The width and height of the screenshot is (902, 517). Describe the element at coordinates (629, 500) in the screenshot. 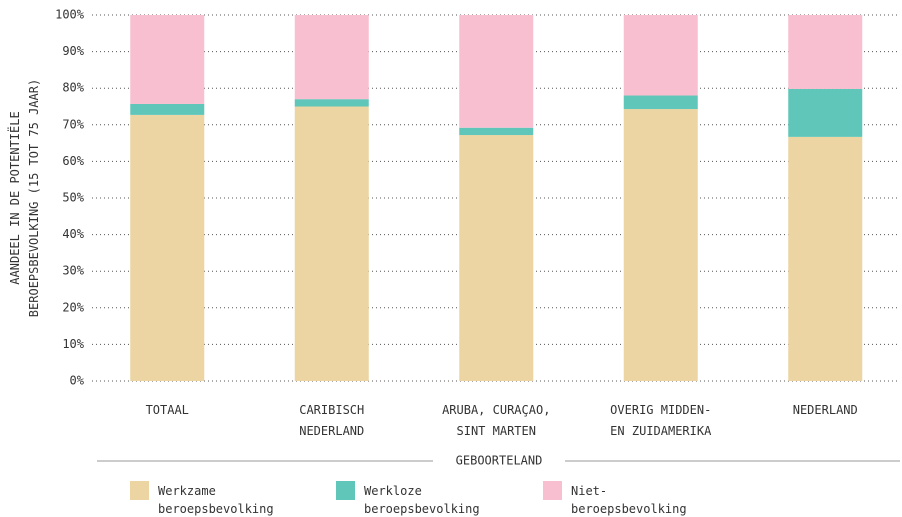

I see `legend-label: Niet-beroepsbevolking` at that location.